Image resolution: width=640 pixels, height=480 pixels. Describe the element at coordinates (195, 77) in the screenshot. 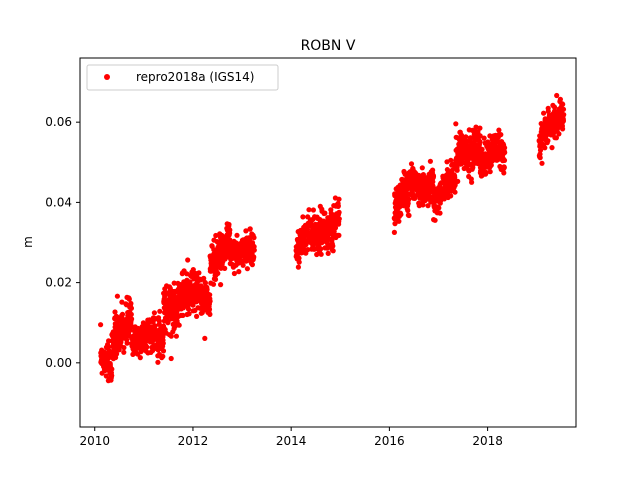

I see `legend-label: repro2018a (IGS14)` at that location.